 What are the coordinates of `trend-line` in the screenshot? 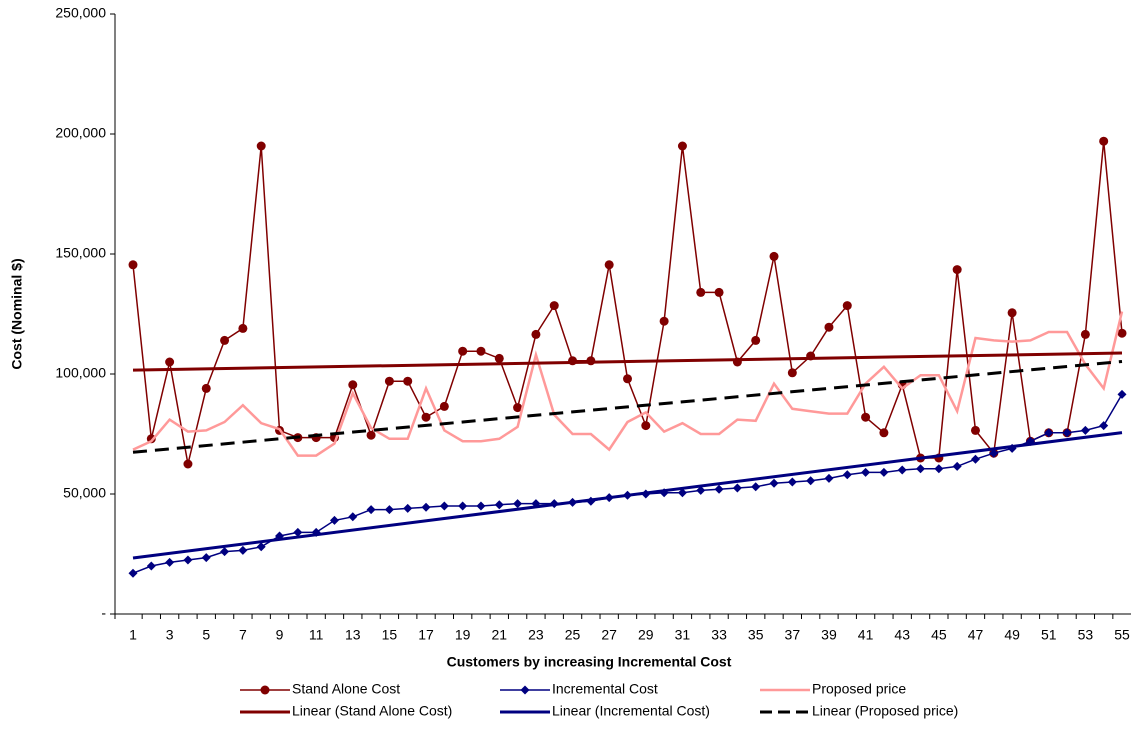 It's located at (627, 406).